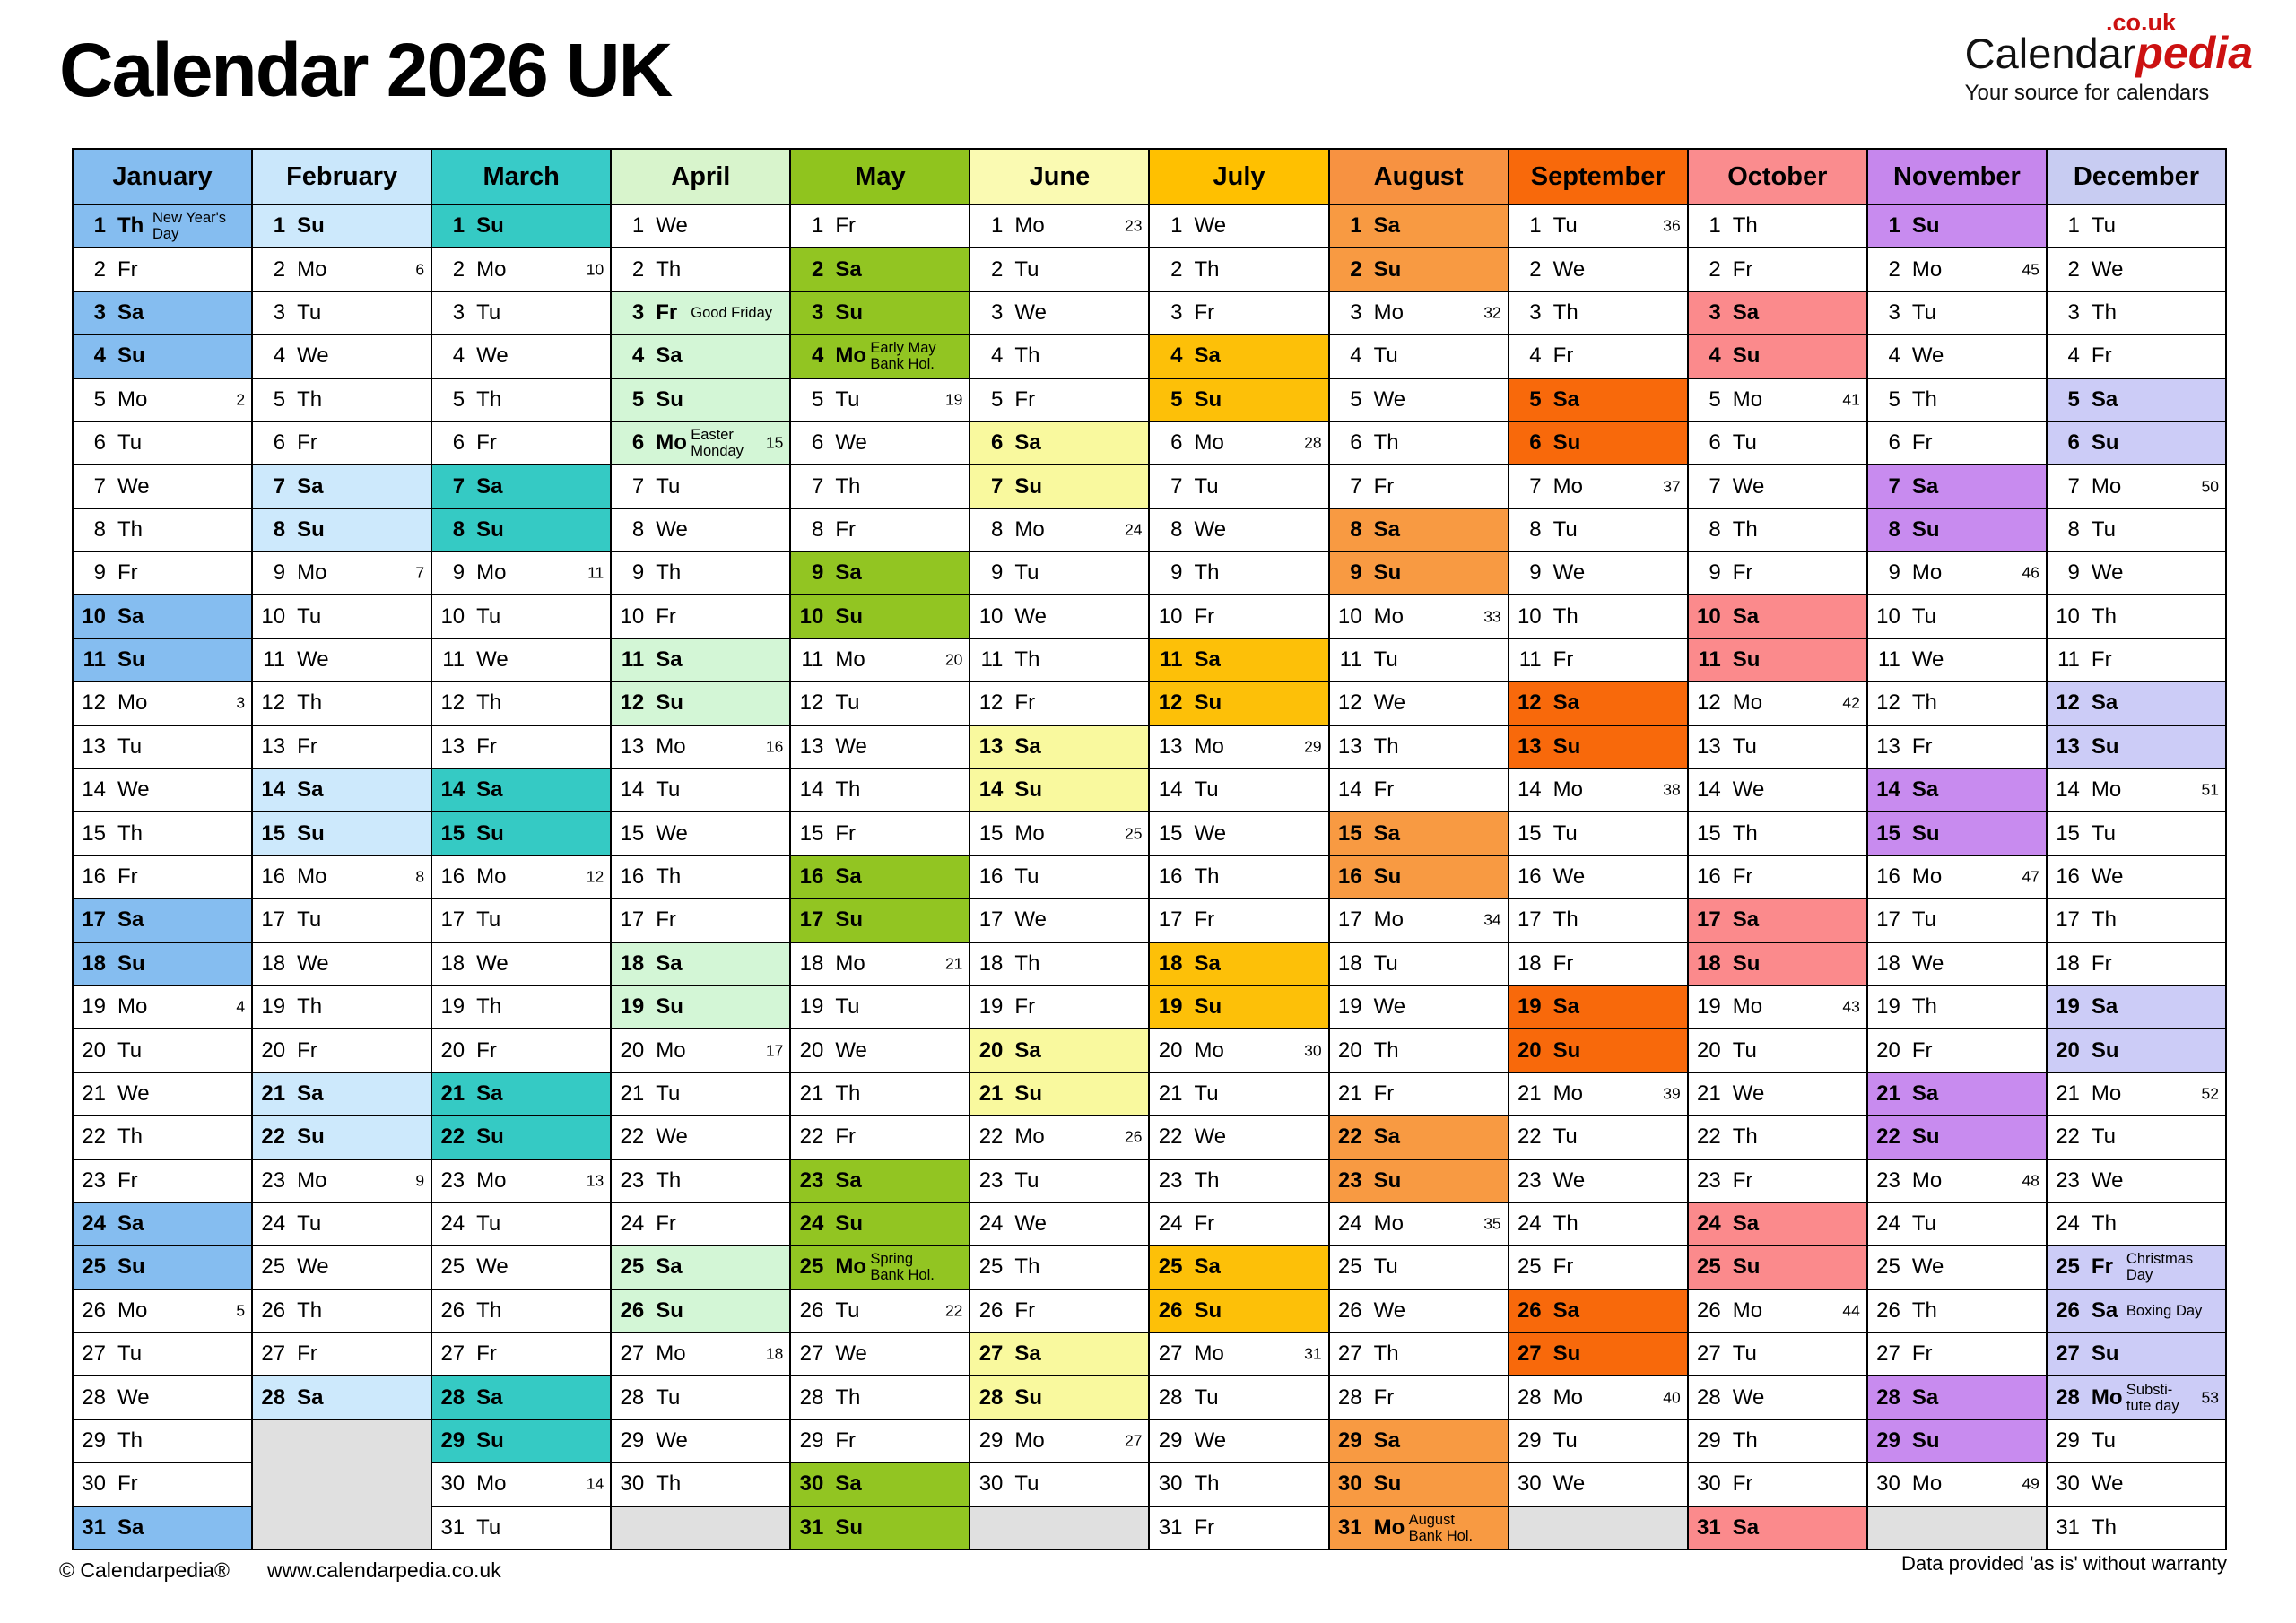 The height and width of the screenshot is (1623, 2296). What do you see at coordinates (521, 616) in the screenshot?
I see `day-cell-march-10: 10 Tu` at bounding box center [521, 616].